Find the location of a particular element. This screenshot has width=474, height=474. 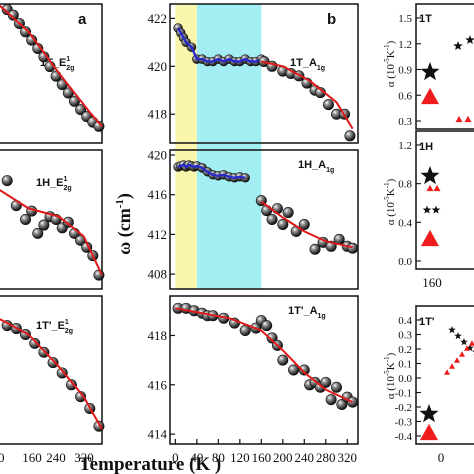

right-p3-y-tick-label: 0.1 is located at coordinates (405, 365).